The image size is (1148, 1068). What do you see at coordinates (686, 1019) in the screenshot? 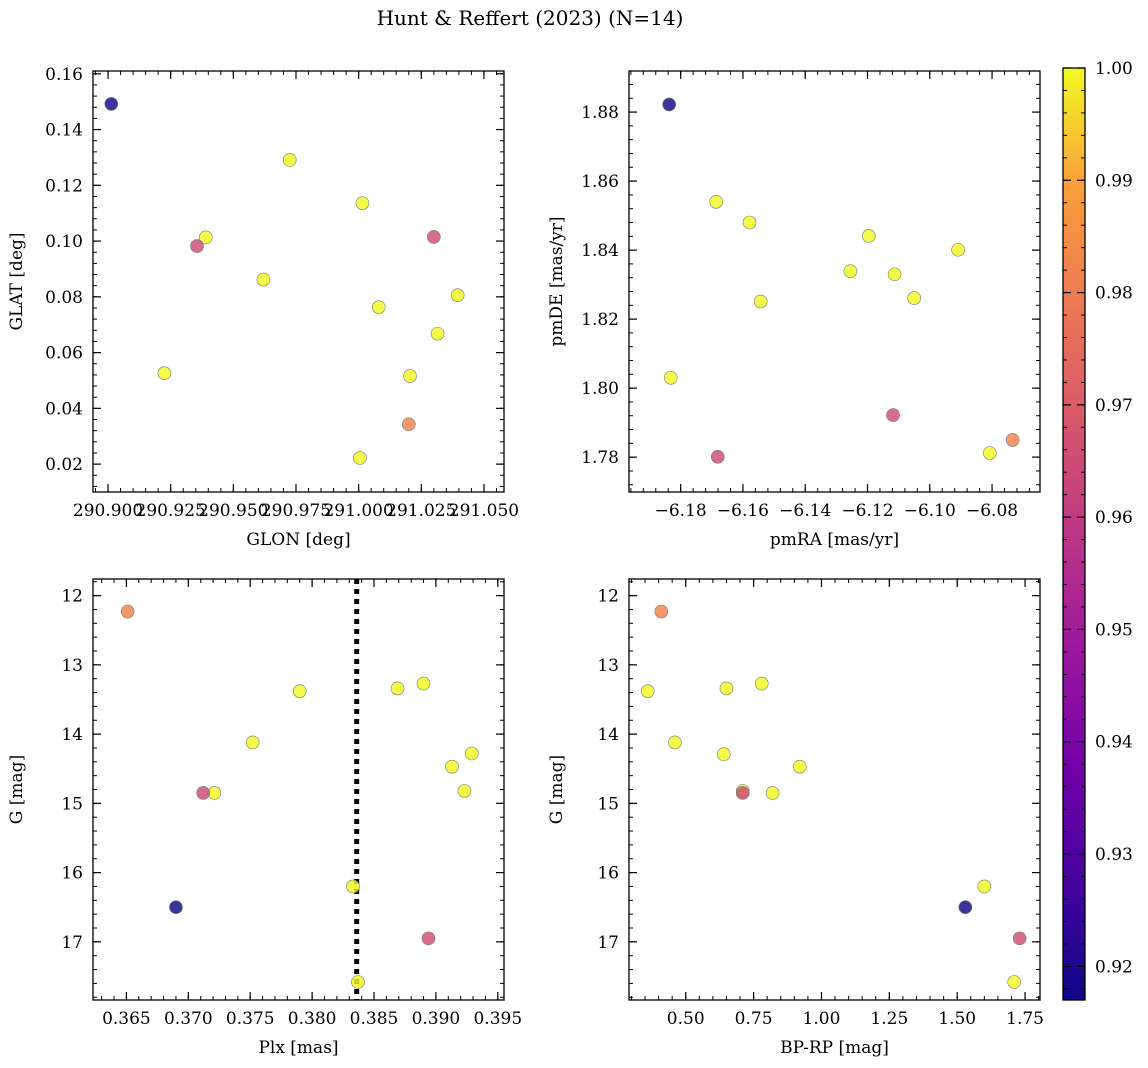
I see `x-tick-label: 0.50` at bounding box center [686, 1019].